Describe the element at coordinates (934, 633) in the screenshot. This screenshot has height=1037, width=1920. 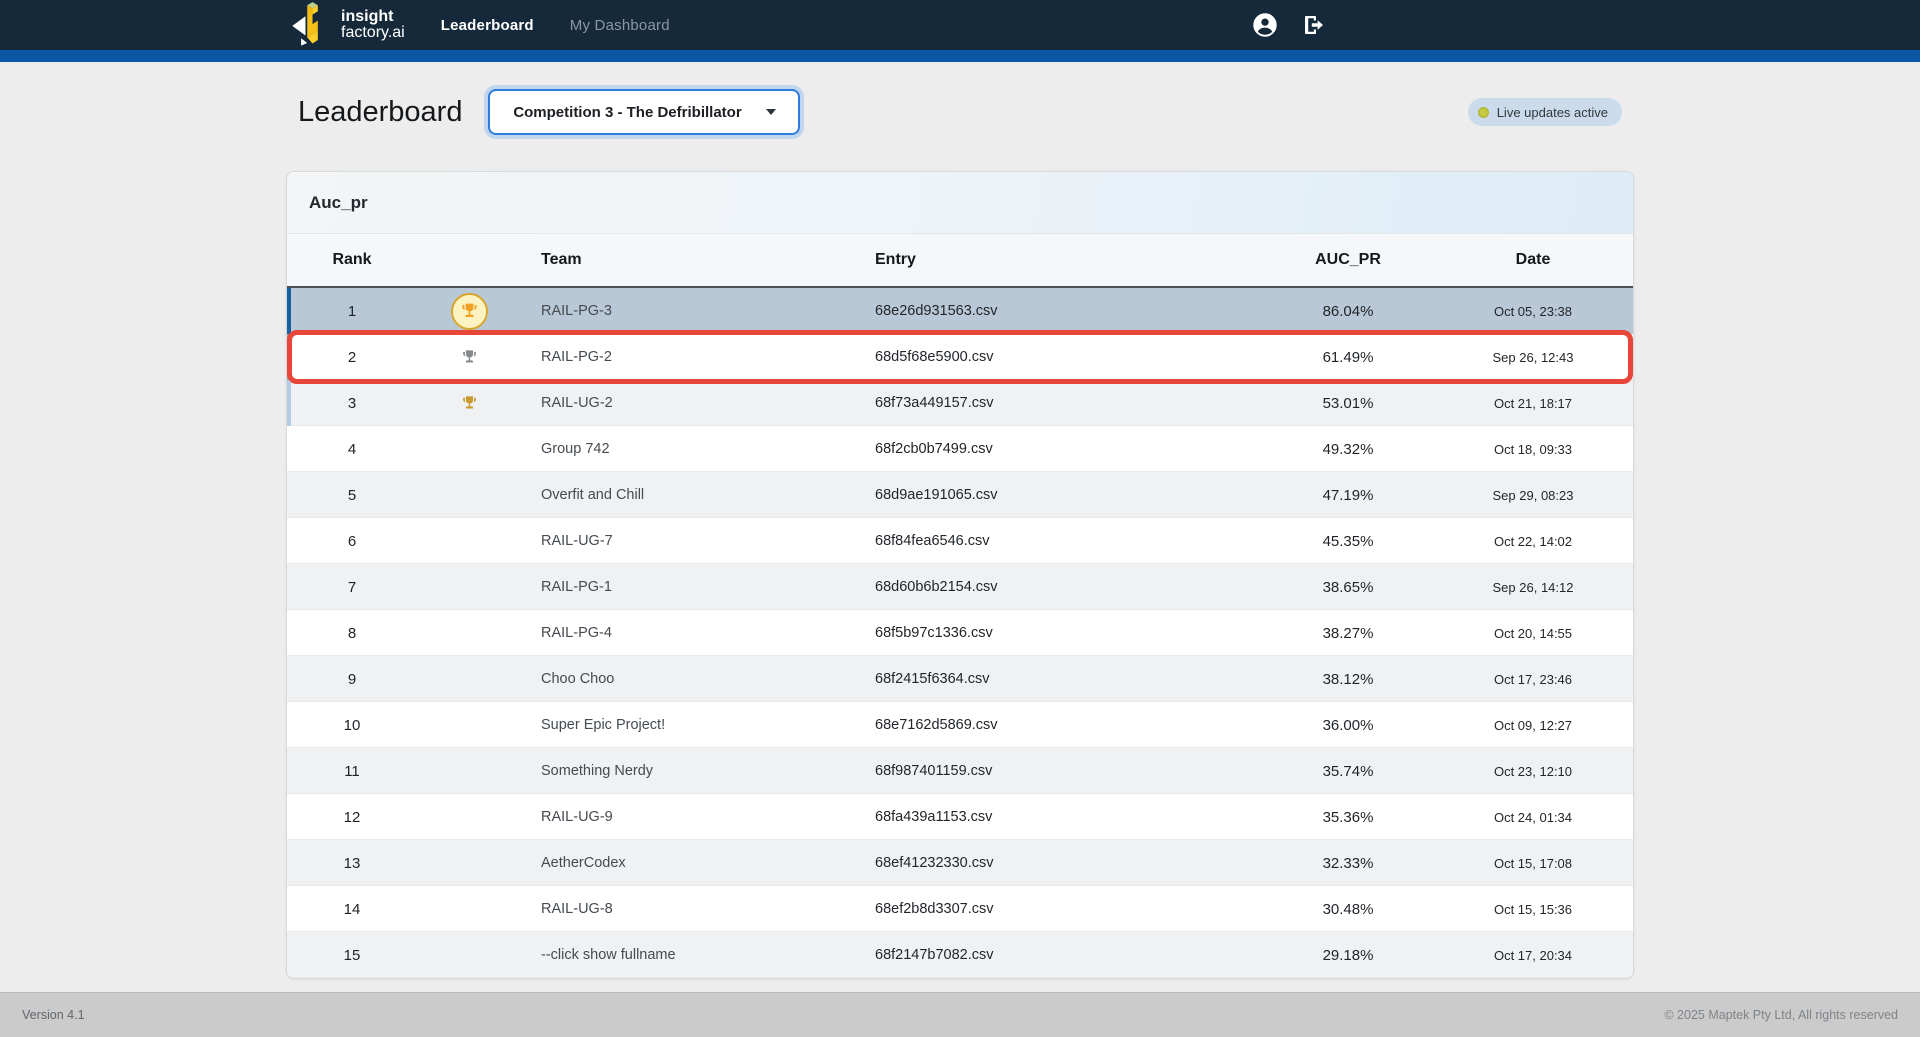
I see `entry-cell: 68f5b97c1336.csv` at that location.